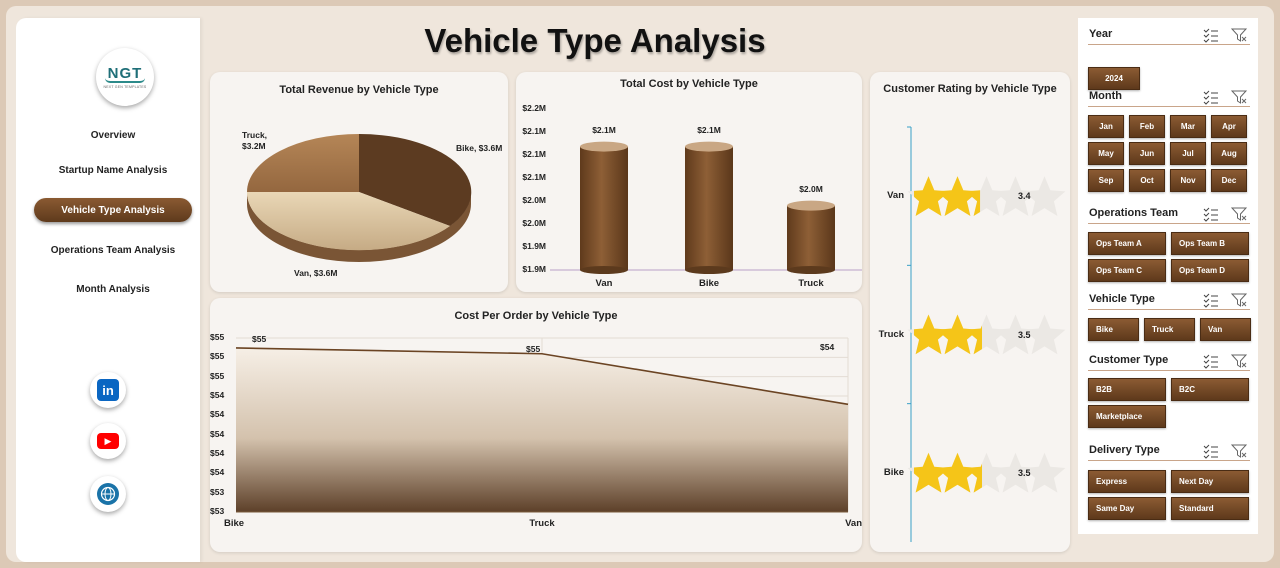 The width and height of the screenshot is (1280, 568). I want to click on chart-title: Customer Rating by Vehicle Type, so click(970, 89).